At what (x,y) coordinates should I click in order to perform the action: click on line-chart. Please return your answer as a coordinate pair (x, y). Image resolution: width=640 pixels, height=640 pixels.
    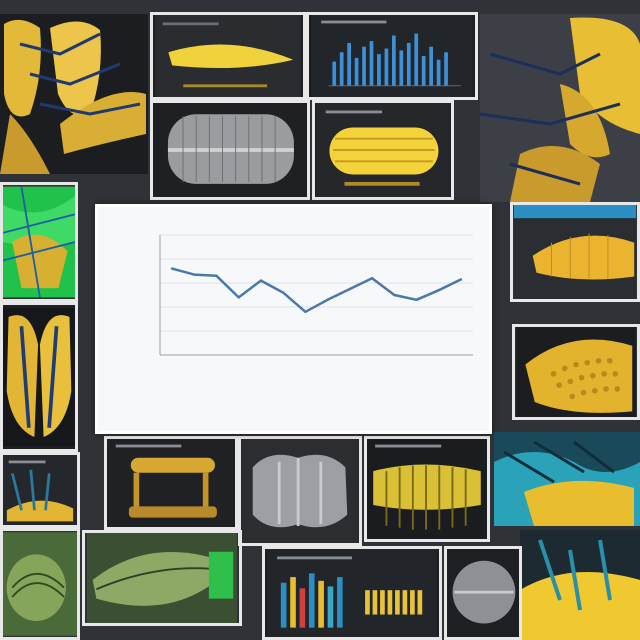
    Looking at the image, I should click on (316, 295).